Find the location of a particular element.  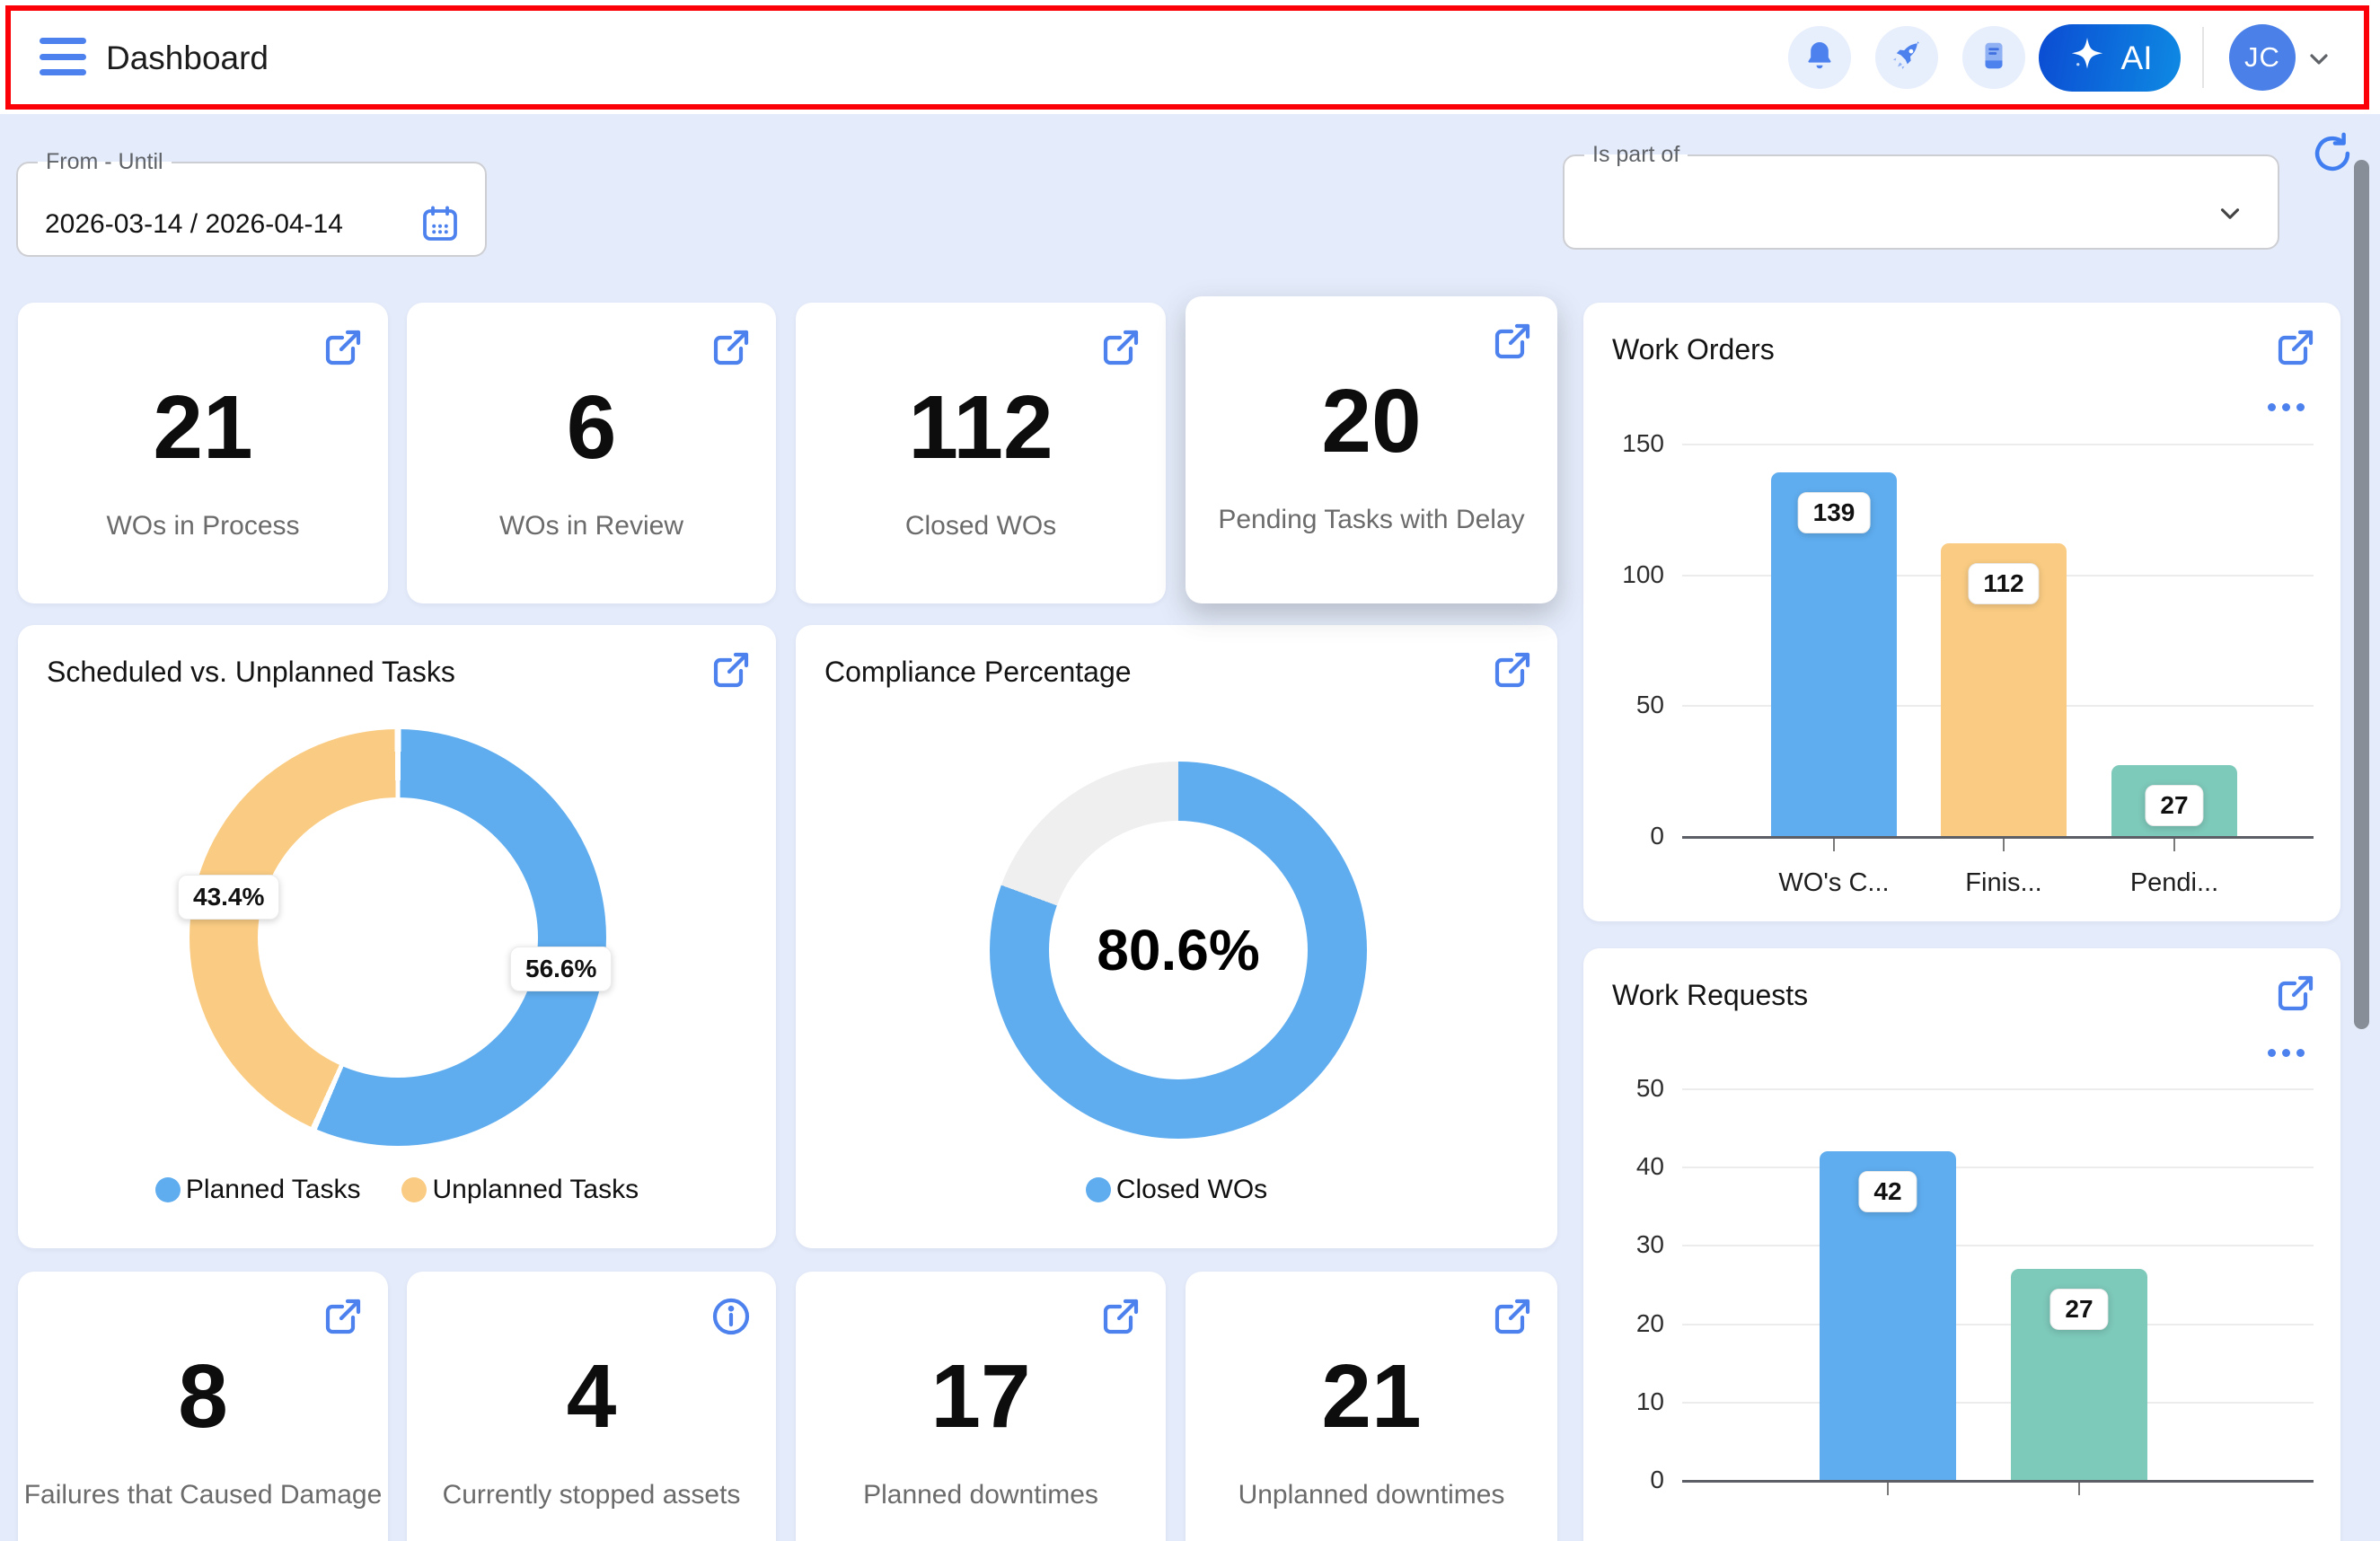

account-chevron-down-icon is located at coordinates (2319, 59).